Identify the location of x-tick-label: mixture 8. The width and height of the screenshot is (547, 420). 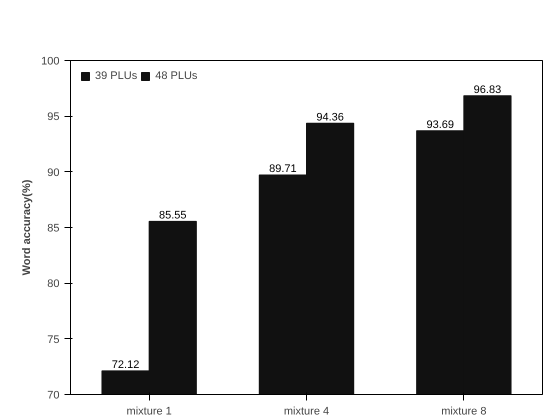
(463, 412).